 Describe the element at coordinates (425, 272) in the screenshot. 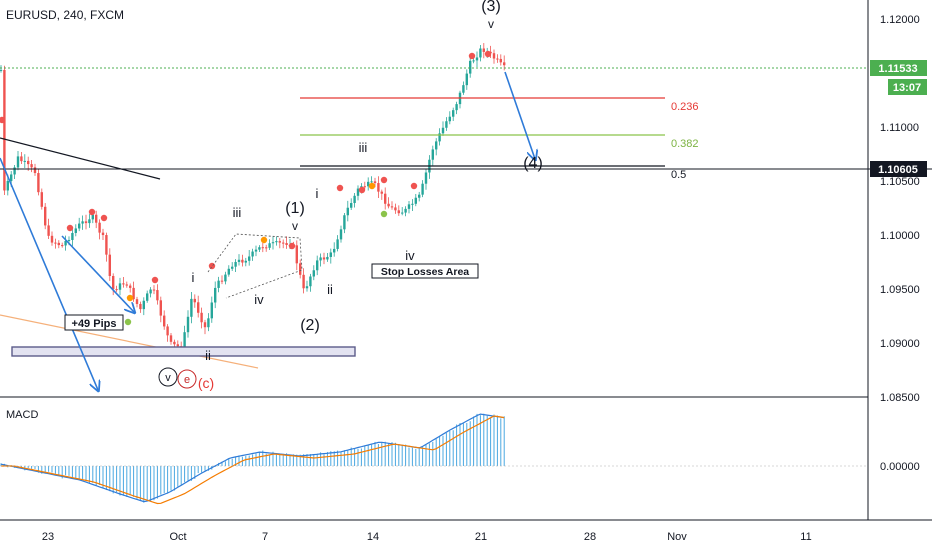

I see `stop-loss-annotation-text: Stop Losses Area` at that location.